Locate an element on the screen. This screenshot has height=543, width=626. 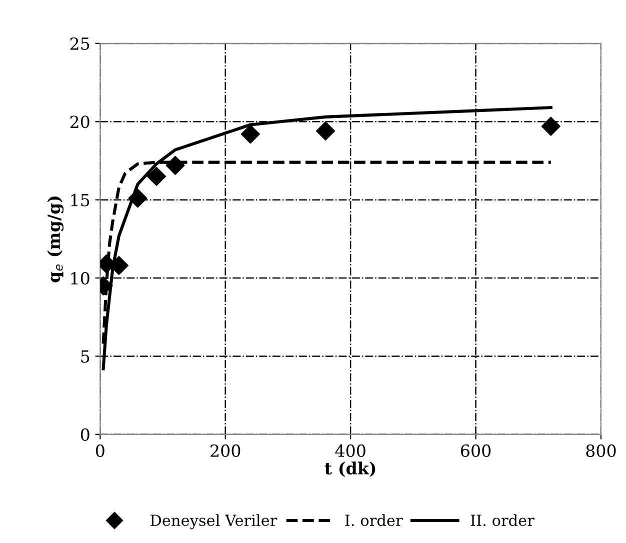
x-tick-label: 0 is located at coordinates (100, 451).